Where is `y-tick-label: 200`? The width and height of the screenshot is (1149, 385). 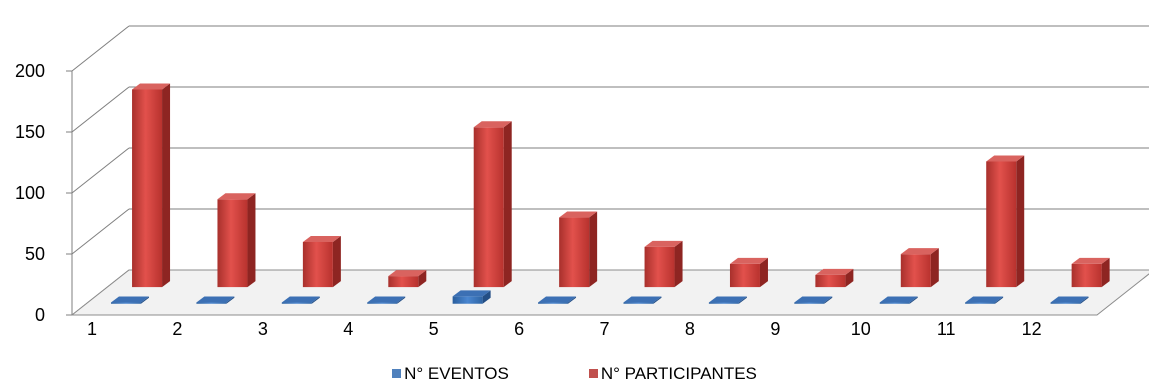
y-tick-label: 200 is located at coordinates (30, 71).